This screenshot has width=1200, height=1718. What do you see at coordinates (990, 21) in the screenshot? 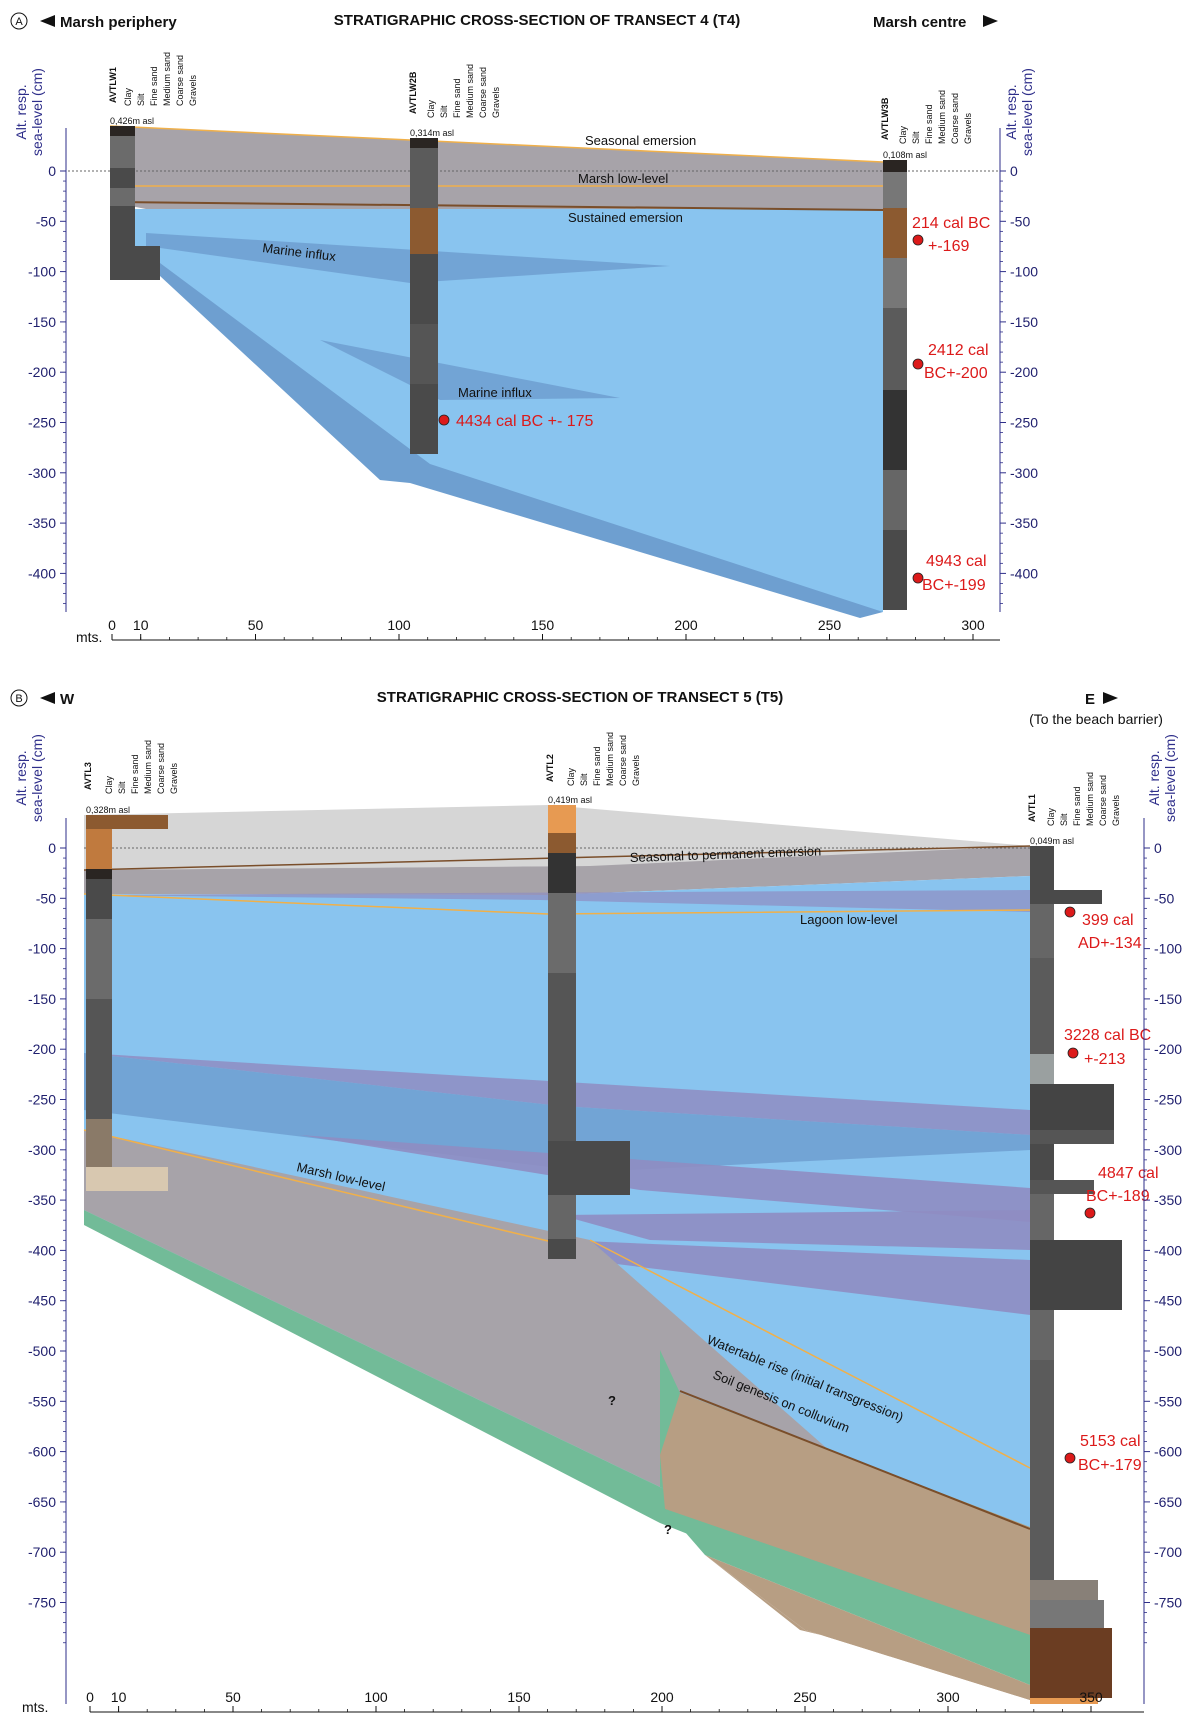
I see `right-arrow-icon` at bounding box center [990, 21].